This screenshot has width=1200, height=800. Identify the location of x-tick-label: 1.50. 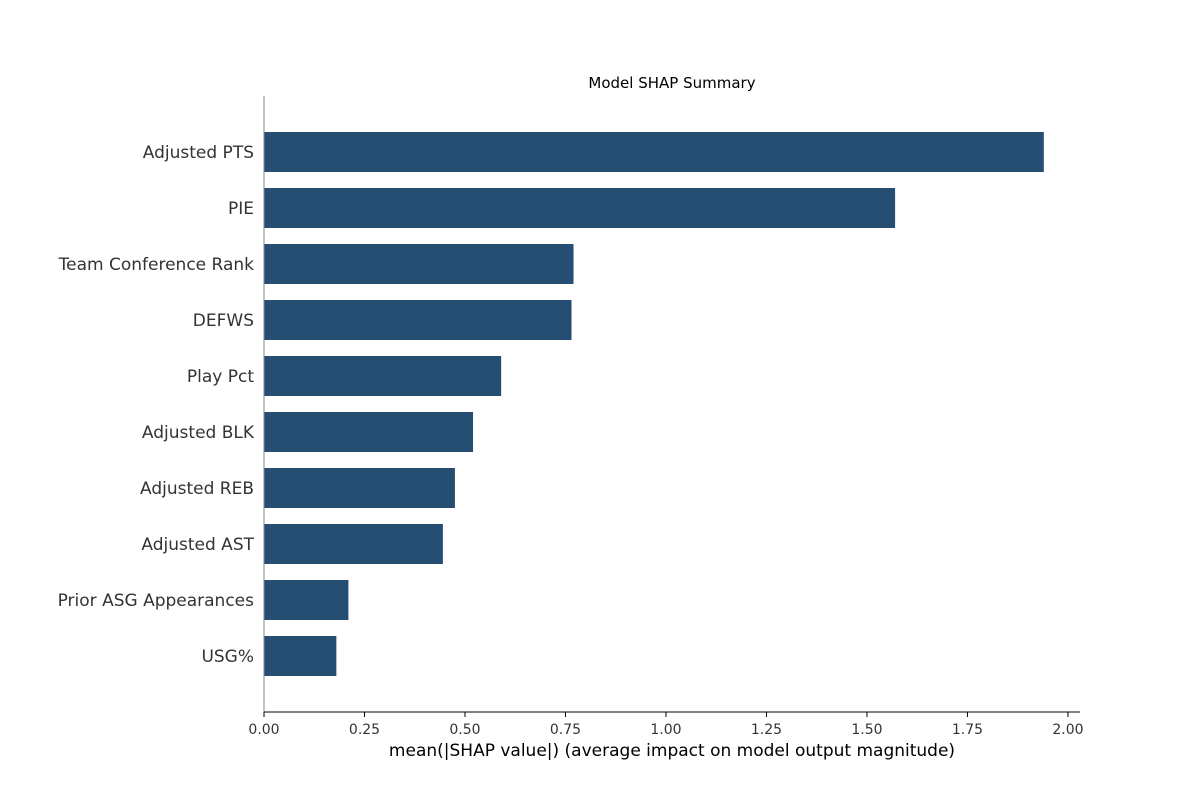
(866, 730).